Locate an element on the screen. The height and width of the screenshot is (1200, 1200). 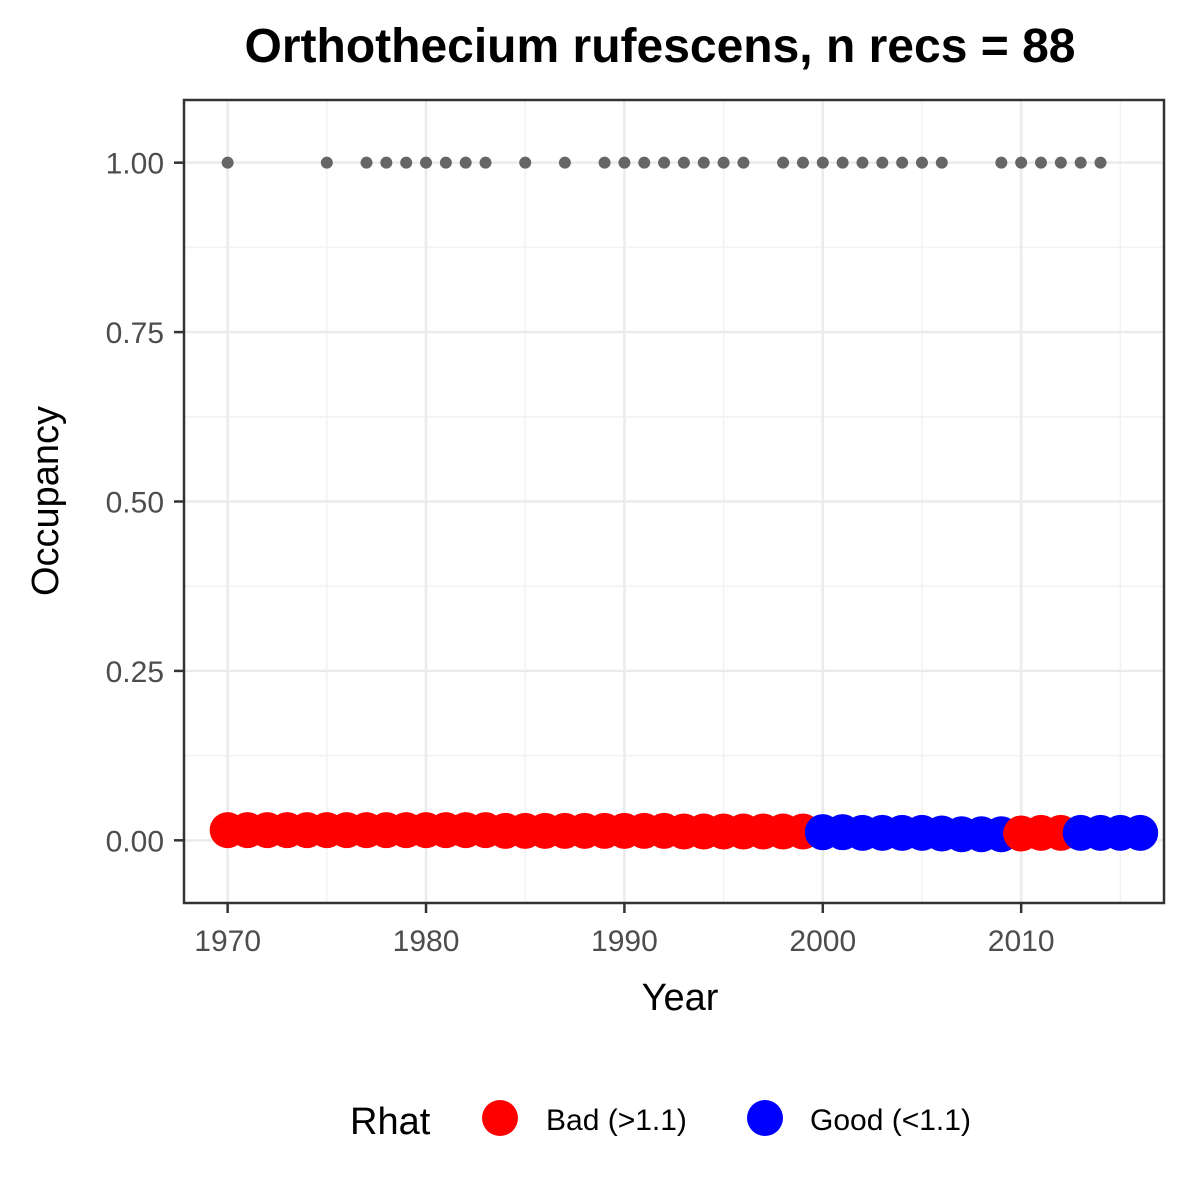
y-axis-title: Occupancy is located at coordinates (46, 501).